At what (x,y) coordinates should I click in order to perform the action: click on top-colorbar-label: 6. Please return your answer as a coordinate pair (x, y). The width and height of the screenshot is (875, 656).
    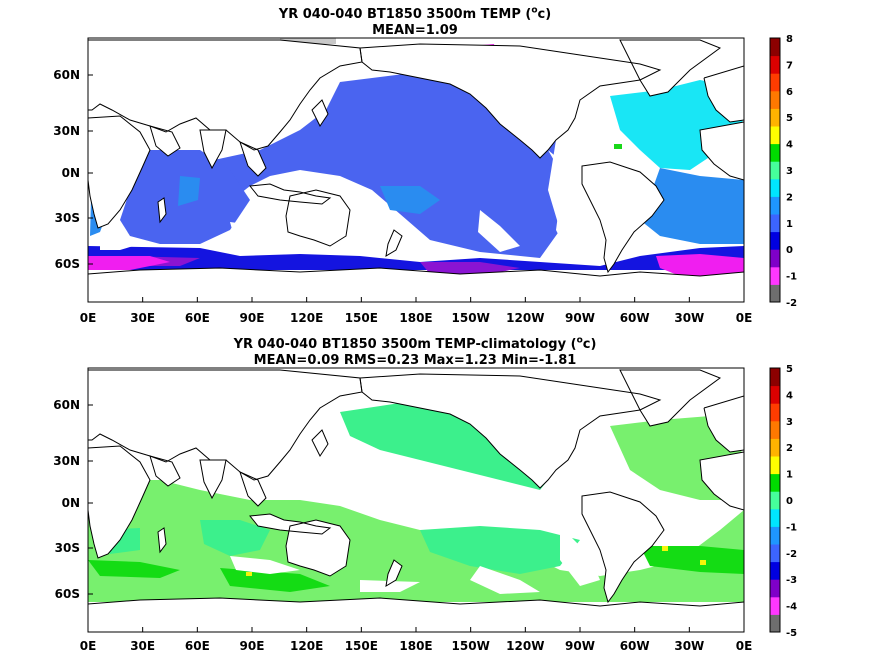
    Looking at the image, I should click on (789, 92).